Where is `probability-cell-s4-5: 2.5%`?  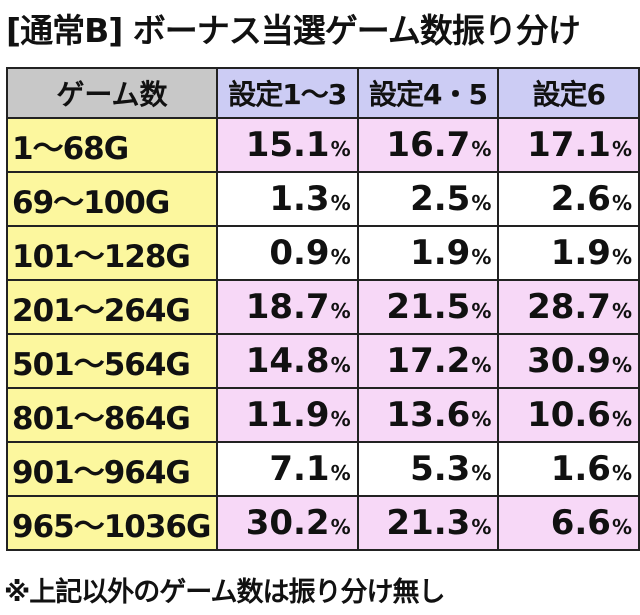 probability-cell-s4-5: 2.5% is located at coordinates (428, 199).